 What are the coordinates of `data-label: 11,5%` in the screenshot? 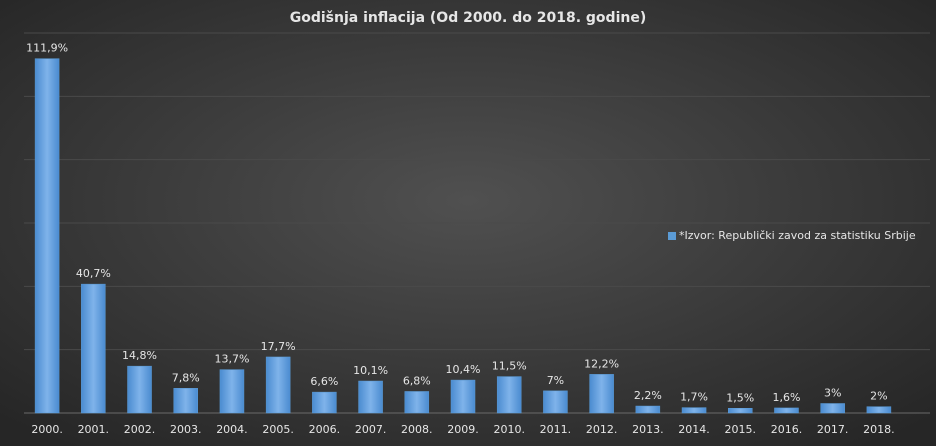 It's located at (509, 366).